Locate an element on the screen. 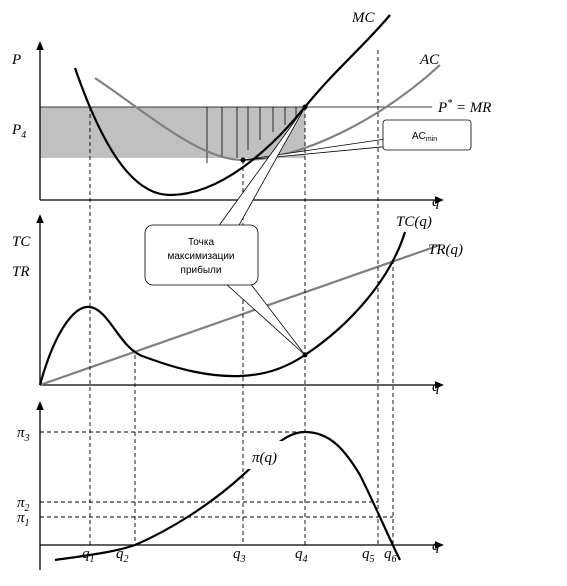 The image size is (567, 586). y-label: P is located at coordinates (16, 60).